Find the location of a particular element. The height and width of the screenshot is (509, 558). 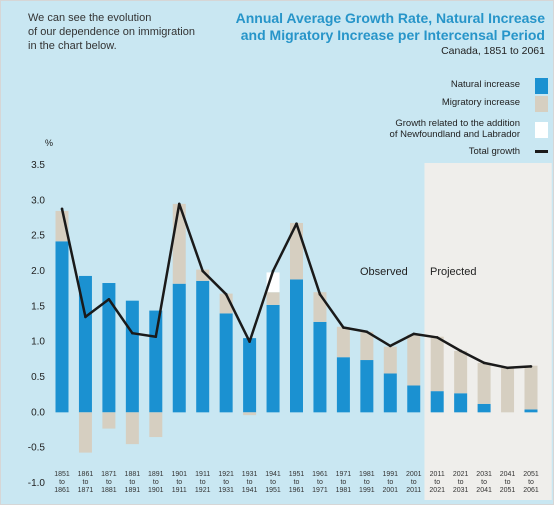

x-tick-label: 1971 is located at coordinates (344, 474).